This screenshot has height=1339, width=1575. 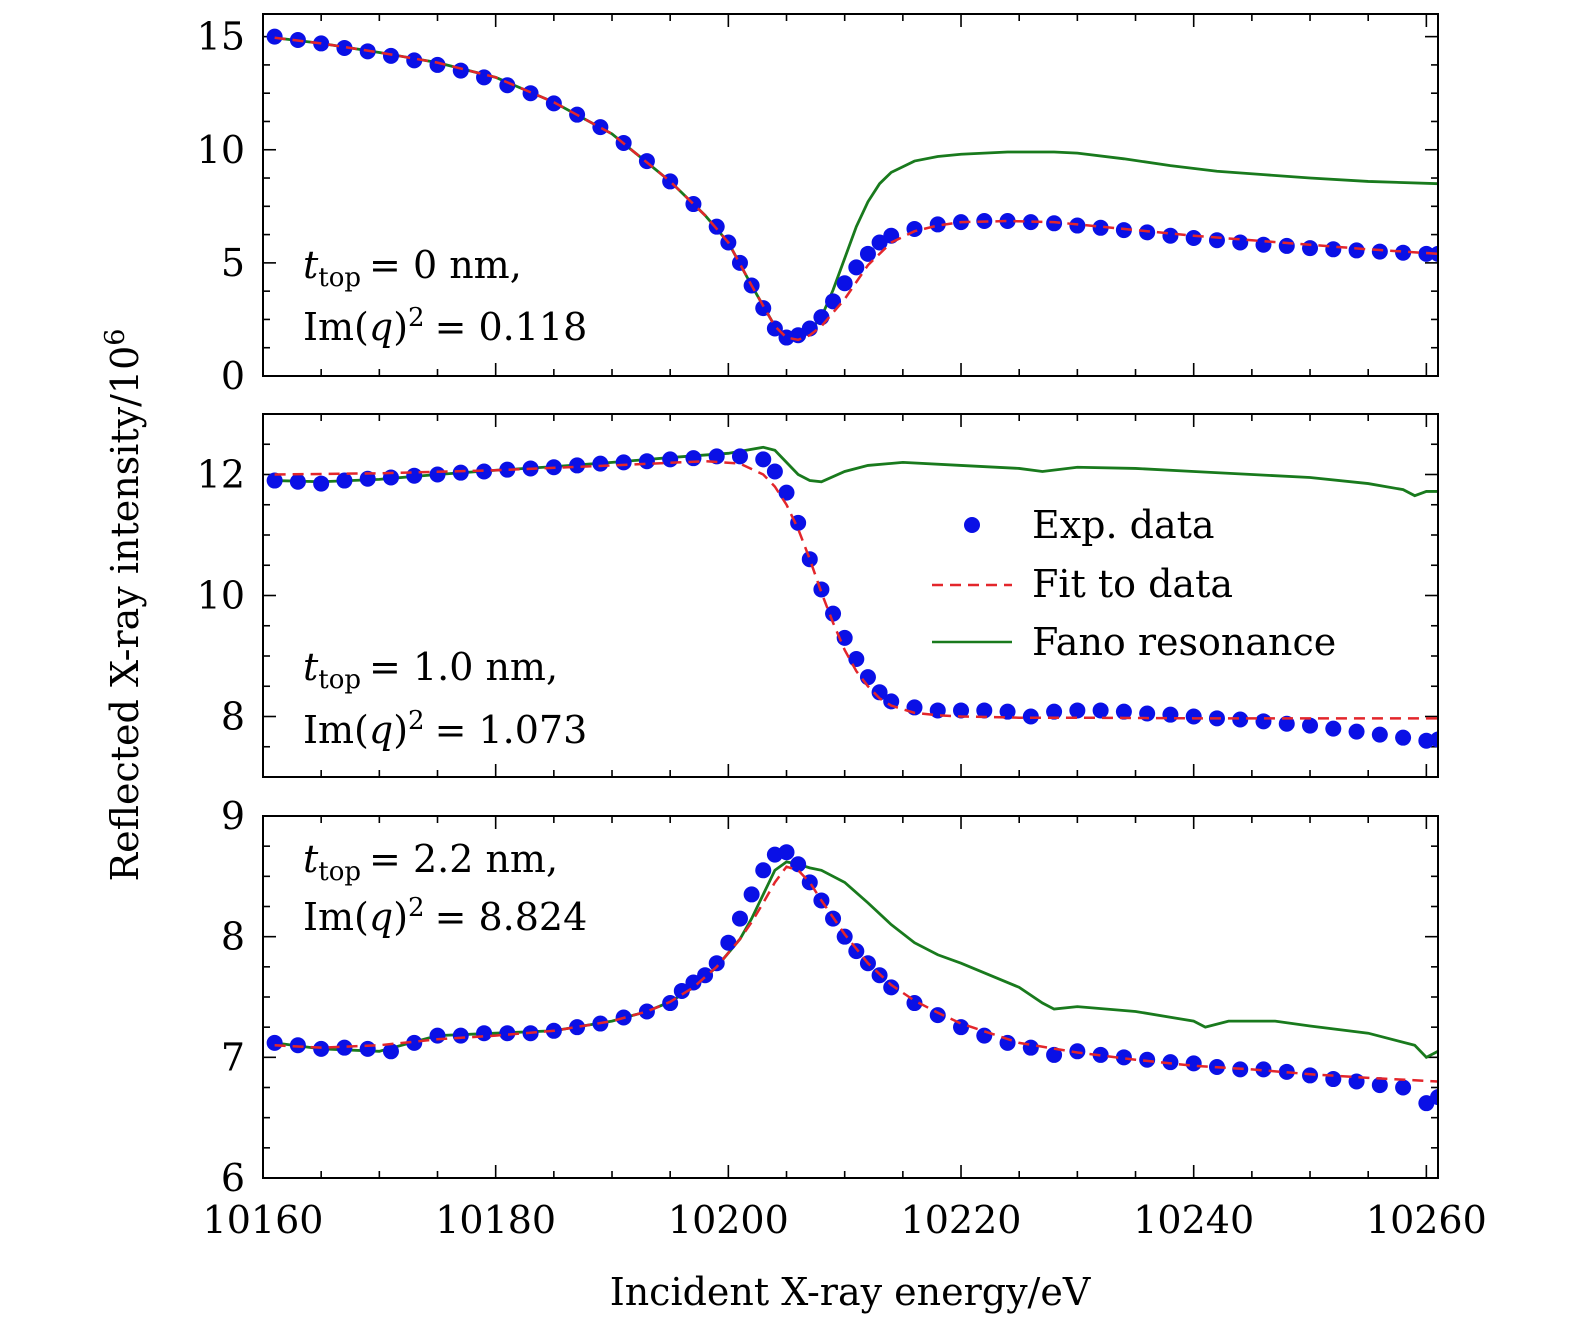 What do you see at coordinates (728, 1220) in the screenshot?
I see `x-tick-label: 10200` at bounding box center [728, 1220].